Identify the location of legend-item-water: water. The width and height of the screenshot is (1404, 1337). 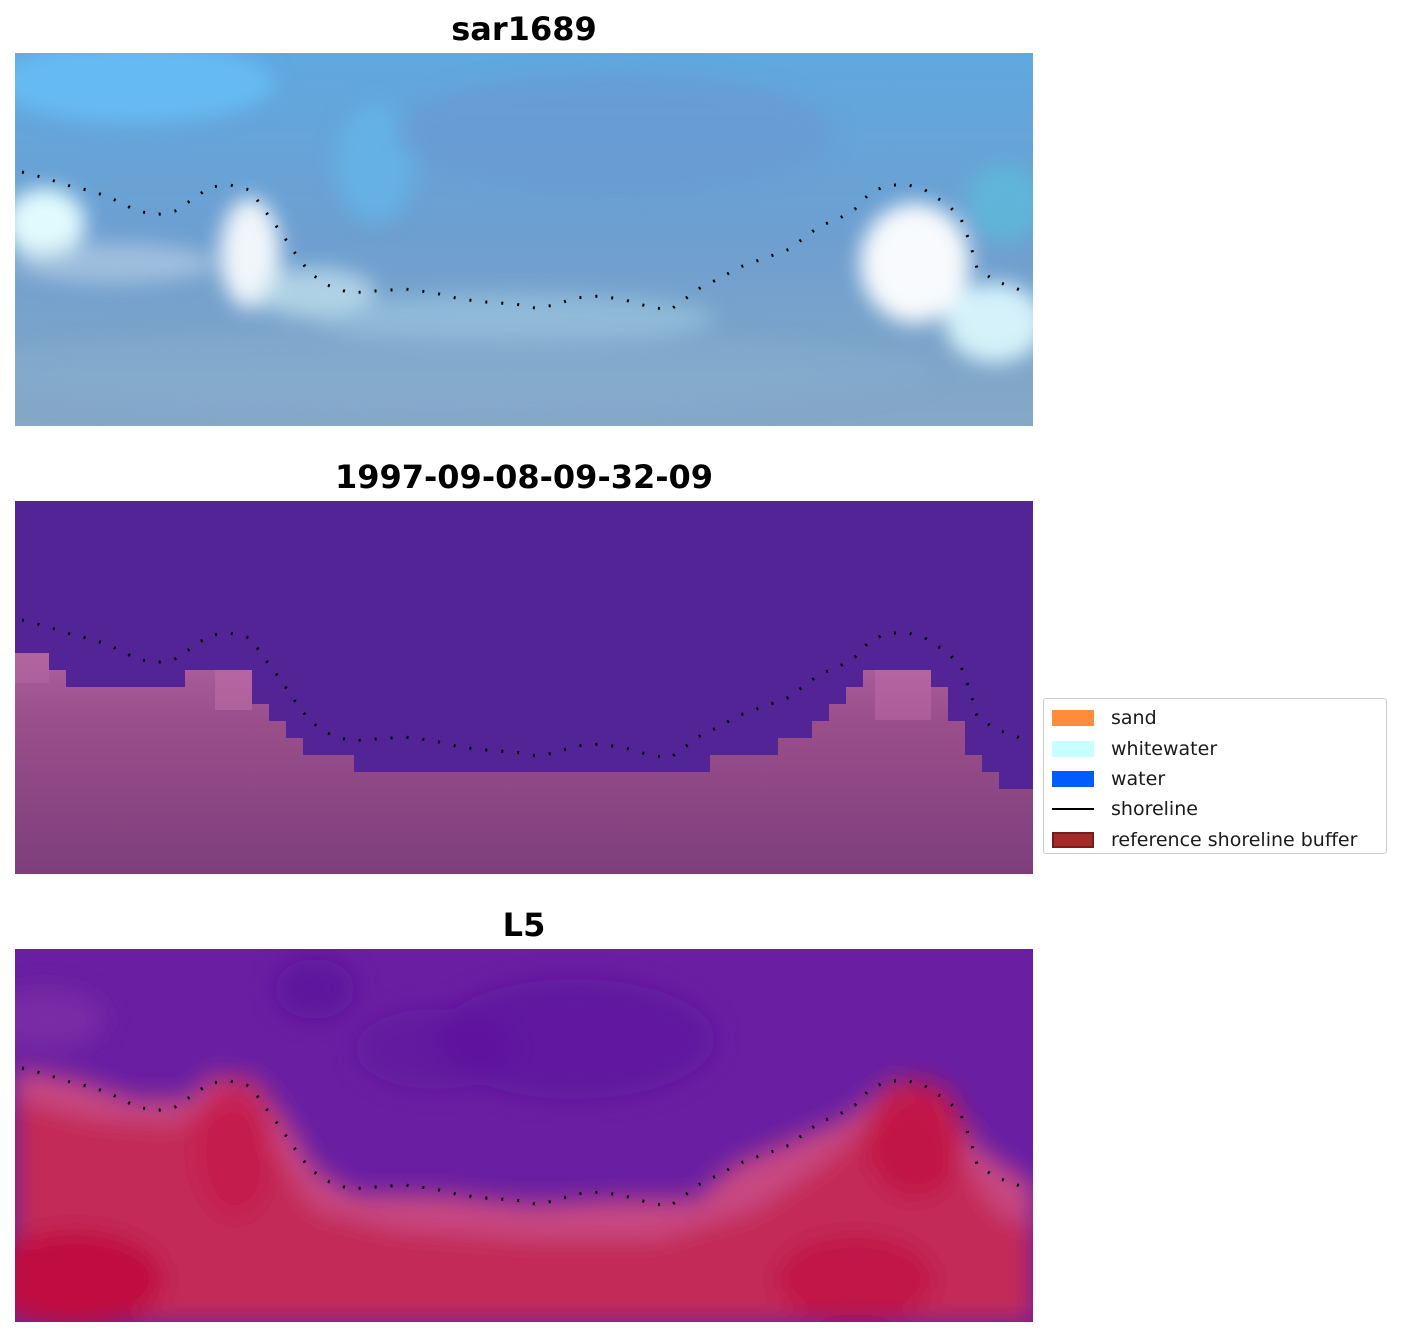
(1219, 779).